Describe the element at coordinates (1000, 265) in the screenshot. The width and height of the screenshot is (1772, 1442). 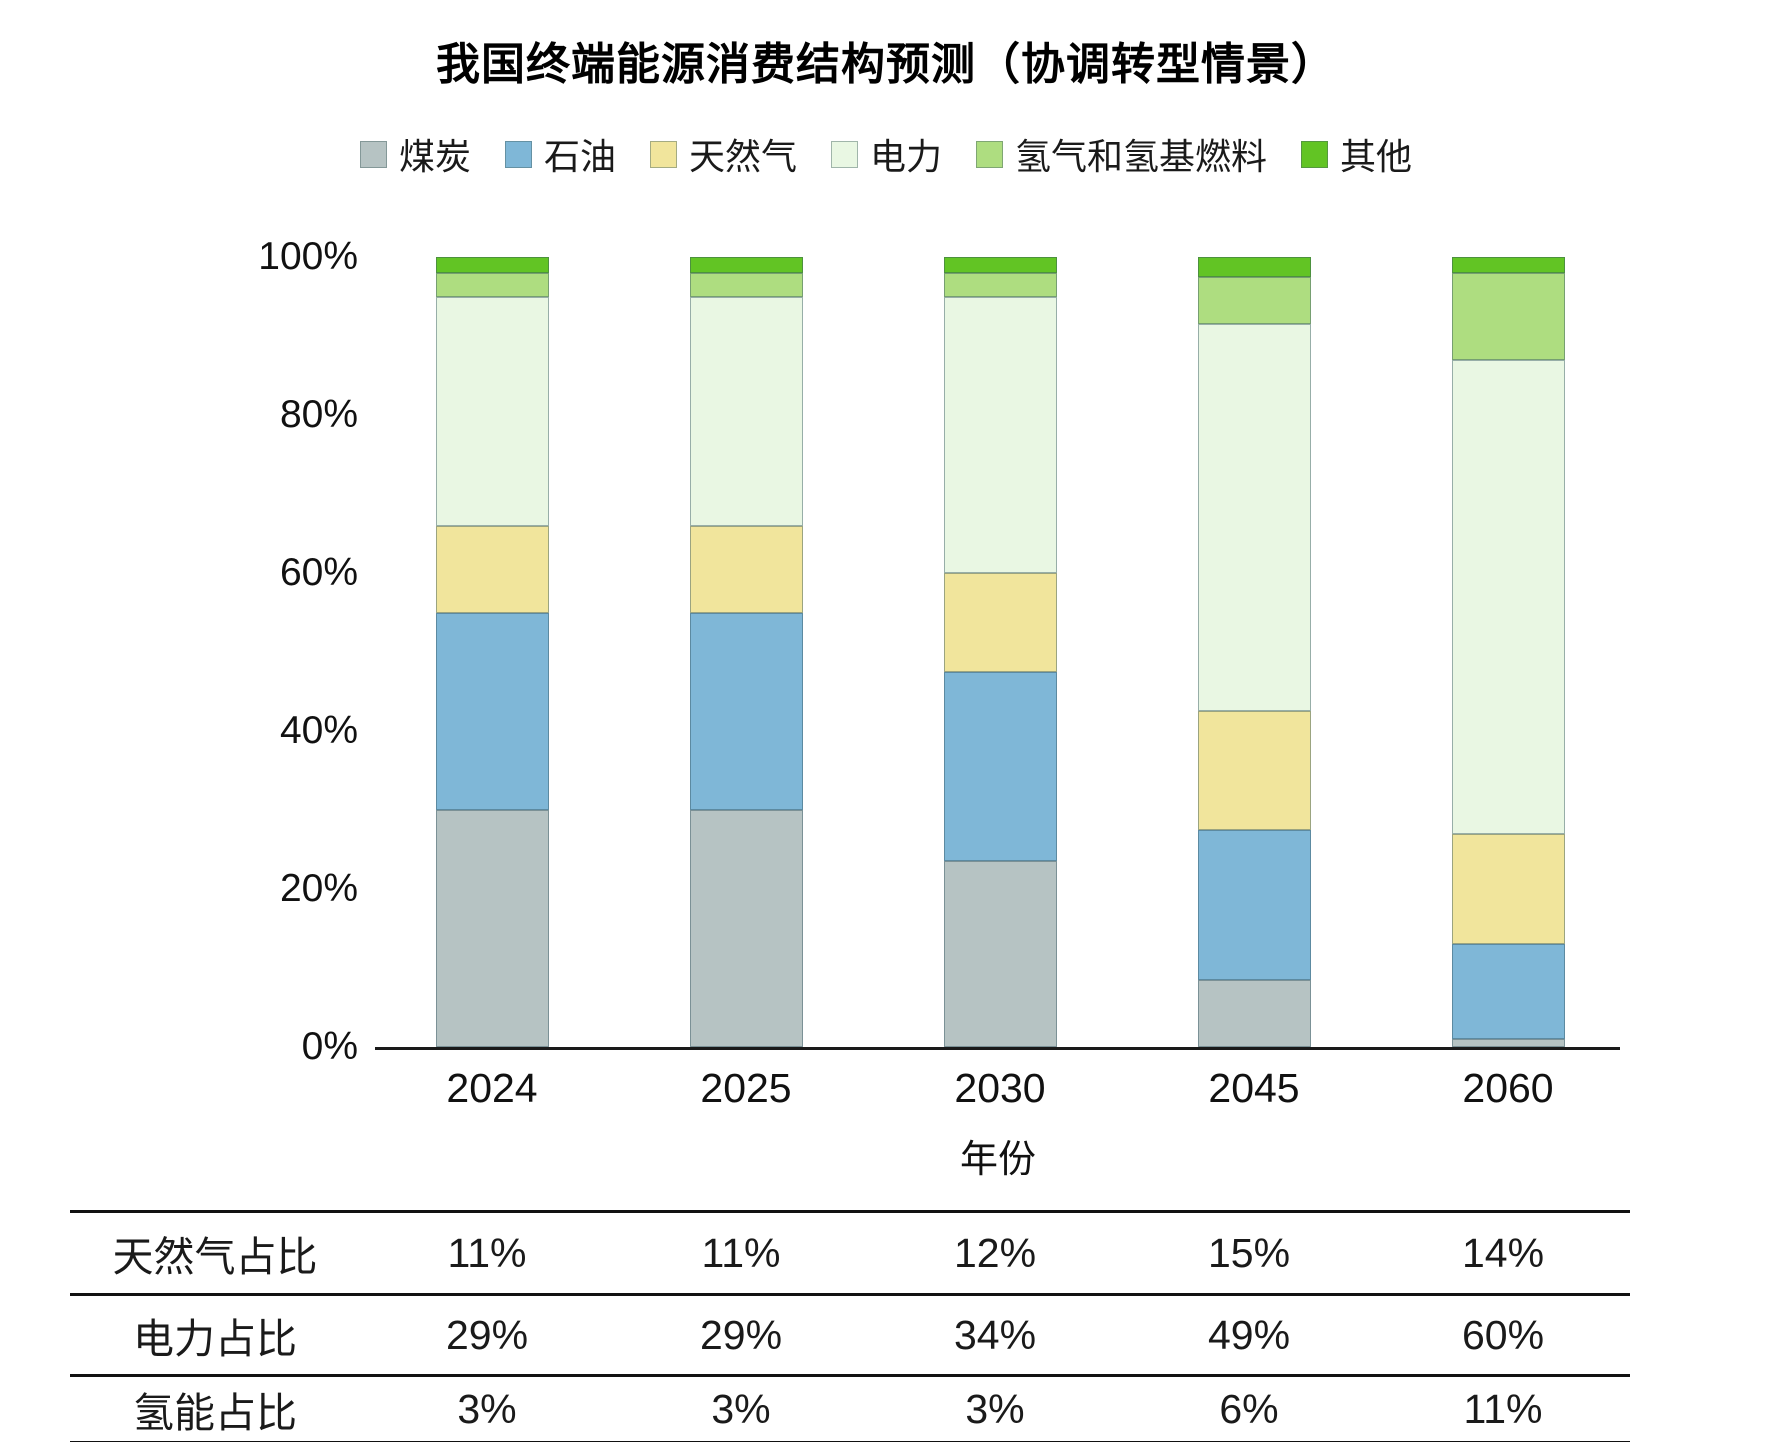
I see `bar-segment-other-2030` at that location.